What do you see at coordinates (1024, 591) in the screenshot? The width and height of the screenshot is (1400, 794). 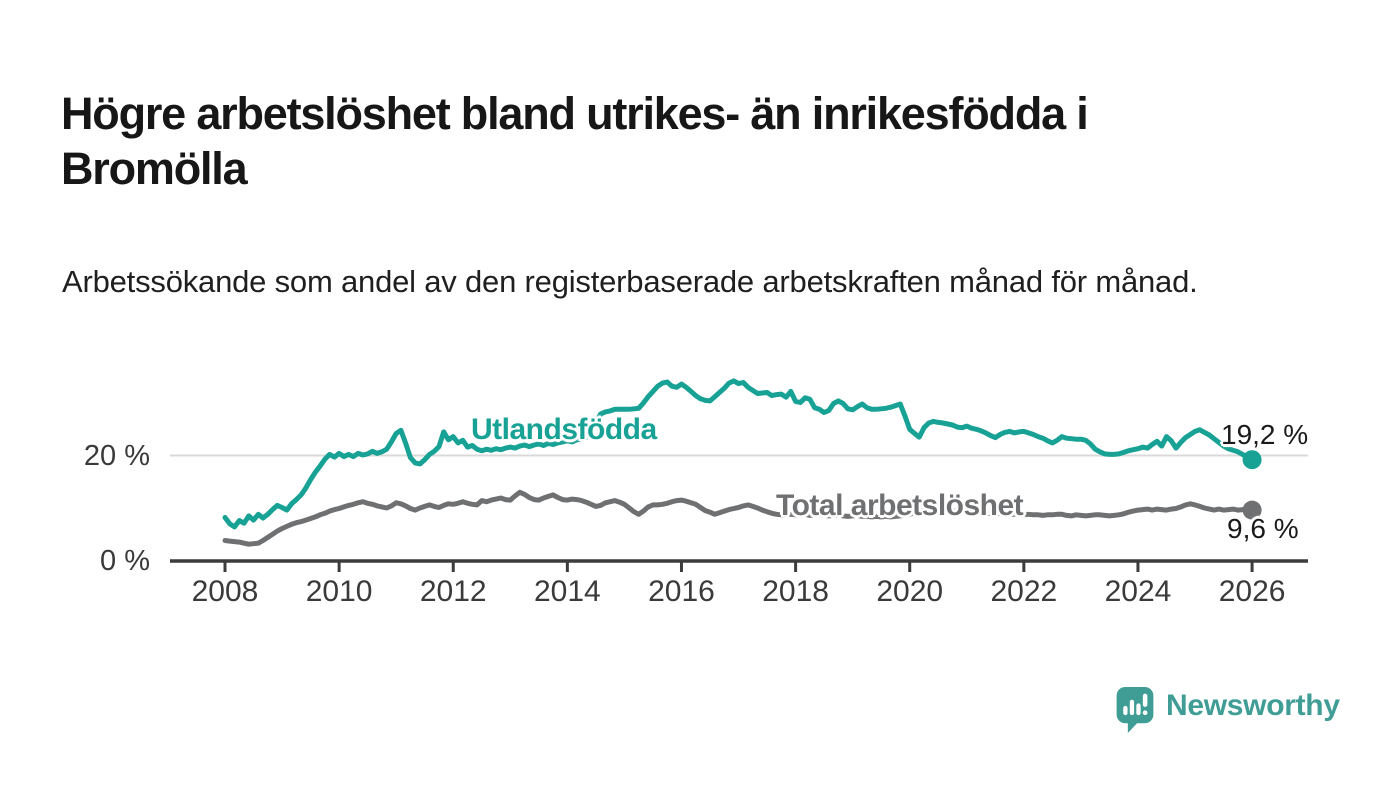 I see `x-tick-label-2022: 2022` at bounding box center [1024, 591].